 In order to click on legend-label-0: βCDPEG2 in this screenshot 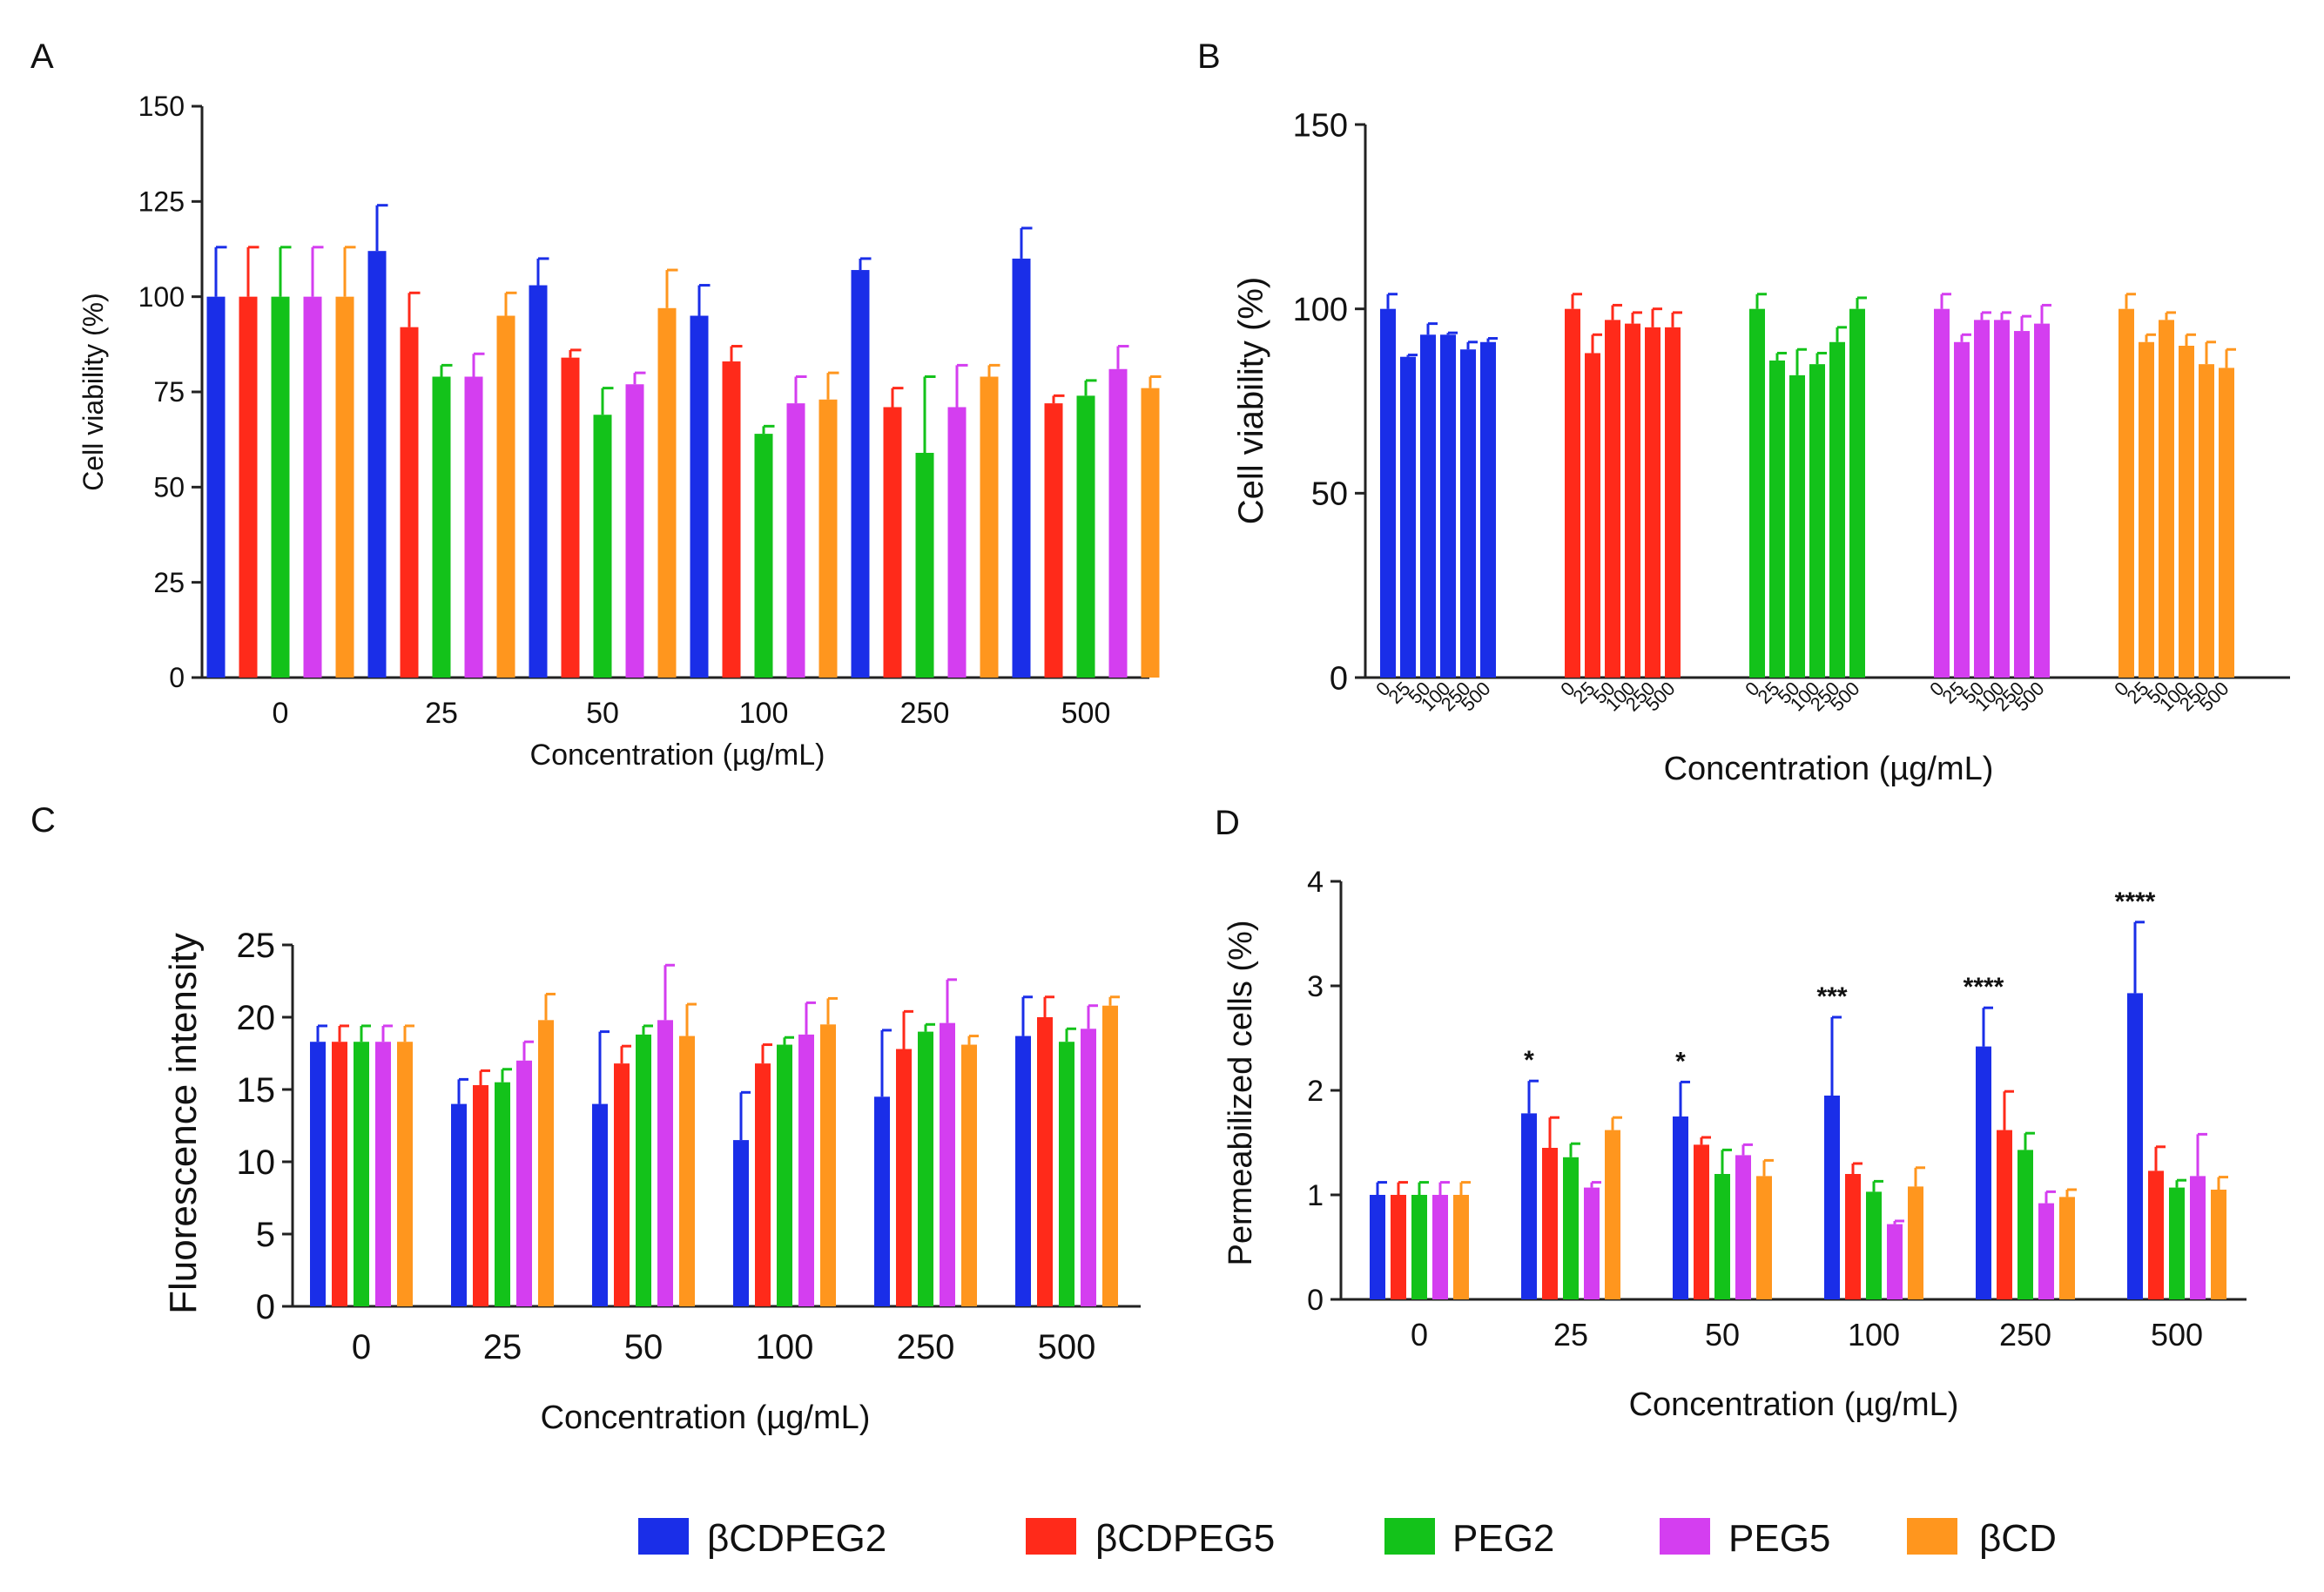, I will do `click(796, 1538)`.